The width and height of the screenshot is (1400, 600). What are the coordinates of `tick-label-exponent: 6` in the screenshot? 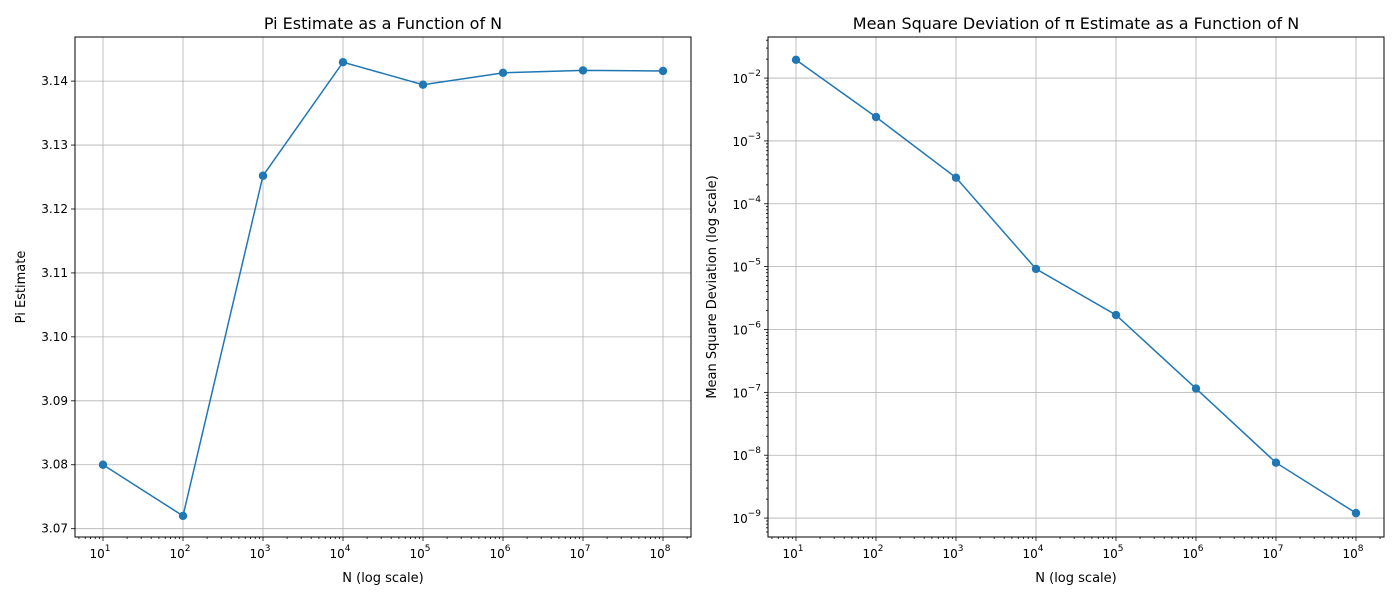 It's located at (508, 549).